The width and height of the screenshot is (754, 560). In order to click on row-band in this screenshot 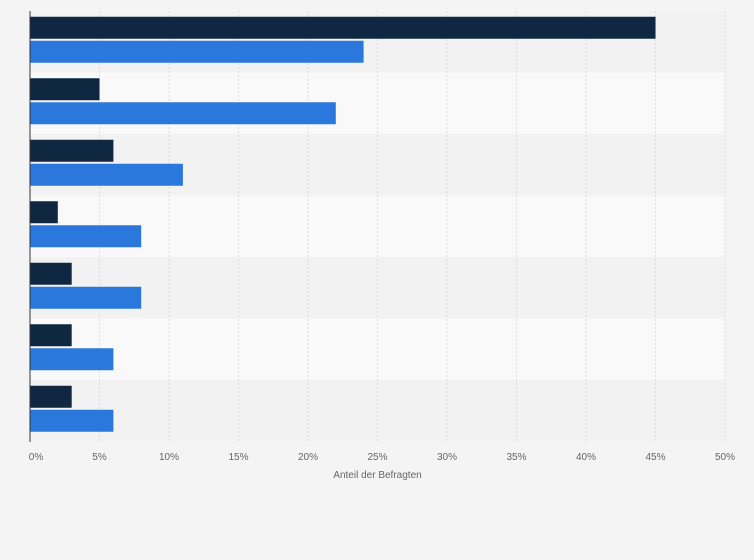, I will do `click(377, 226)`.